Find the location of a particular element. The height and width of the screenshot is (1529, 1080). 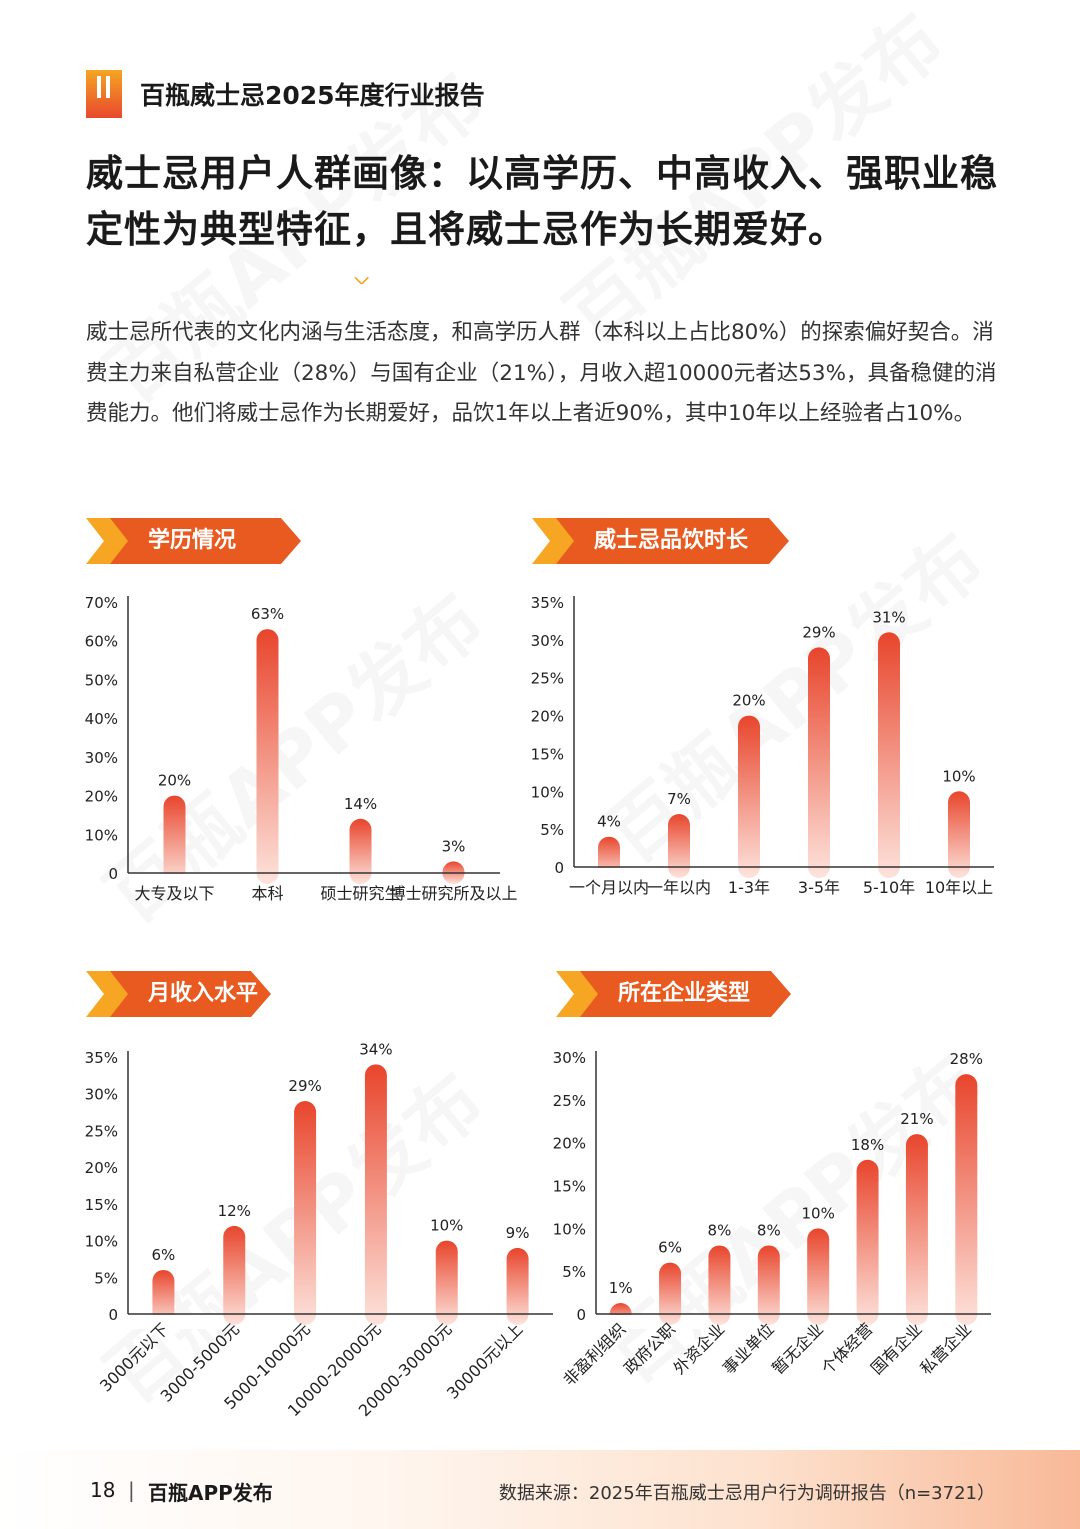

bar-value-label: 12% is located at coordinates (234, 1211).